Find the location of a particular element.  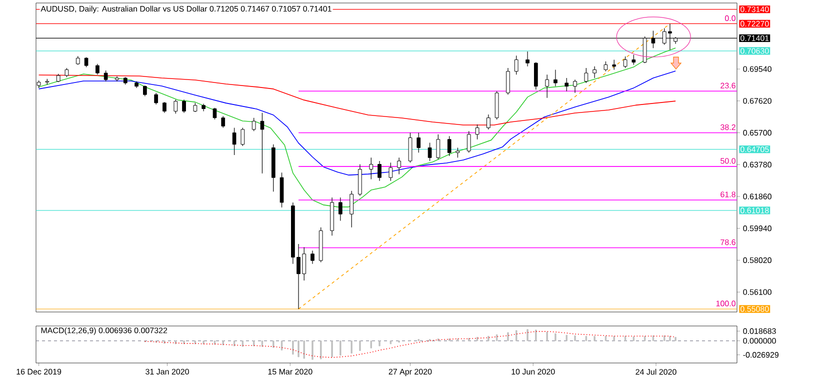

chart-title: AUDUSD, Daily: Australian Dollar vs US Dollar 0.71205 0.71467 0.71057 0.71401 is located at coordinates (186, 10).